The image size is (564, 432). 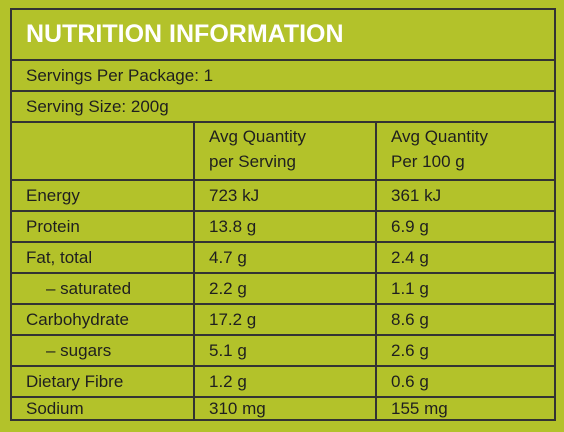 What do you see at coordinates (464, 195) in the screenshot?
I see `per-100g-value: 361 kJ` at bounding box center [464, 195].